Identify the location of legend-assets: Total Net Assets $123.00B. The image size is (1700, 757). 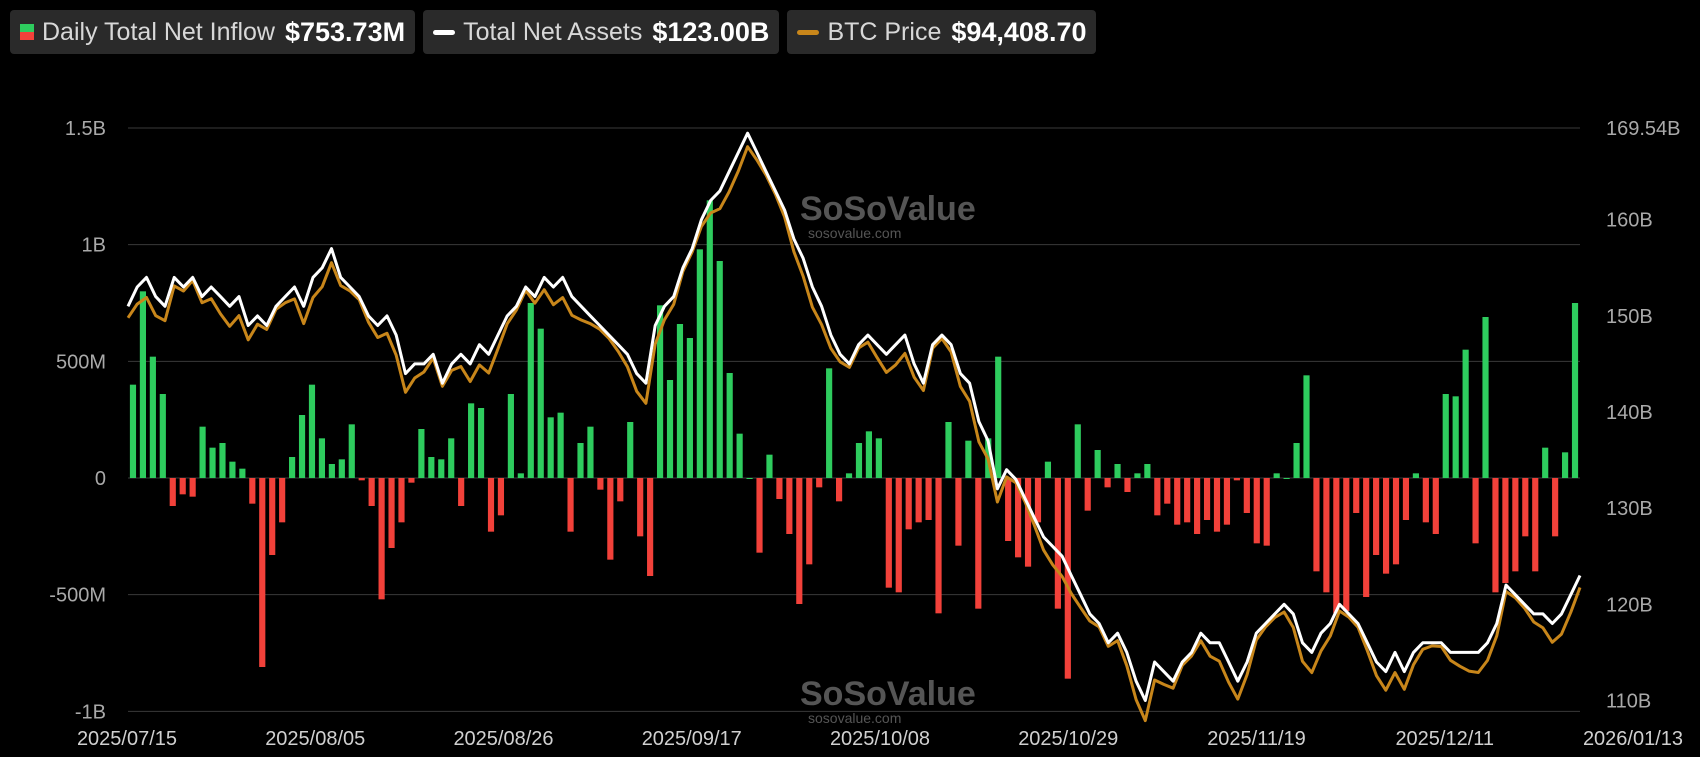
(601, 32).